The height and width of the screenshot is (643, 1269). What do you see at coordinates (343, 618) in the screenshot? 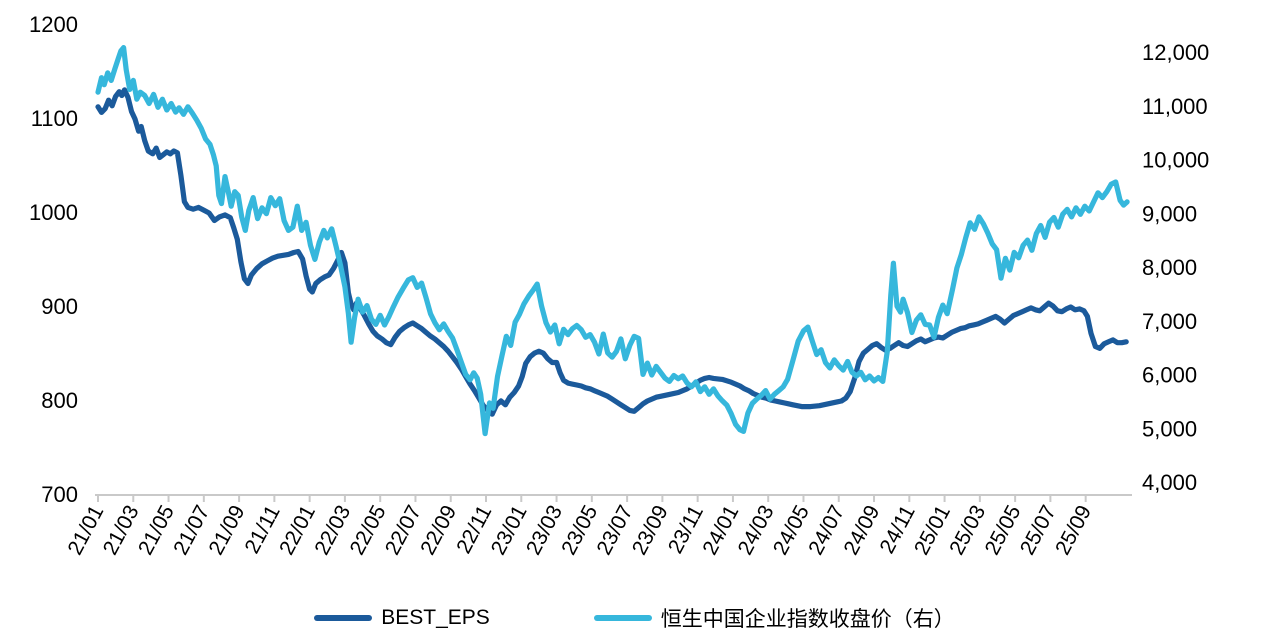
I see `legend-line-best-eps-icon` at bounding box center [343, 618].